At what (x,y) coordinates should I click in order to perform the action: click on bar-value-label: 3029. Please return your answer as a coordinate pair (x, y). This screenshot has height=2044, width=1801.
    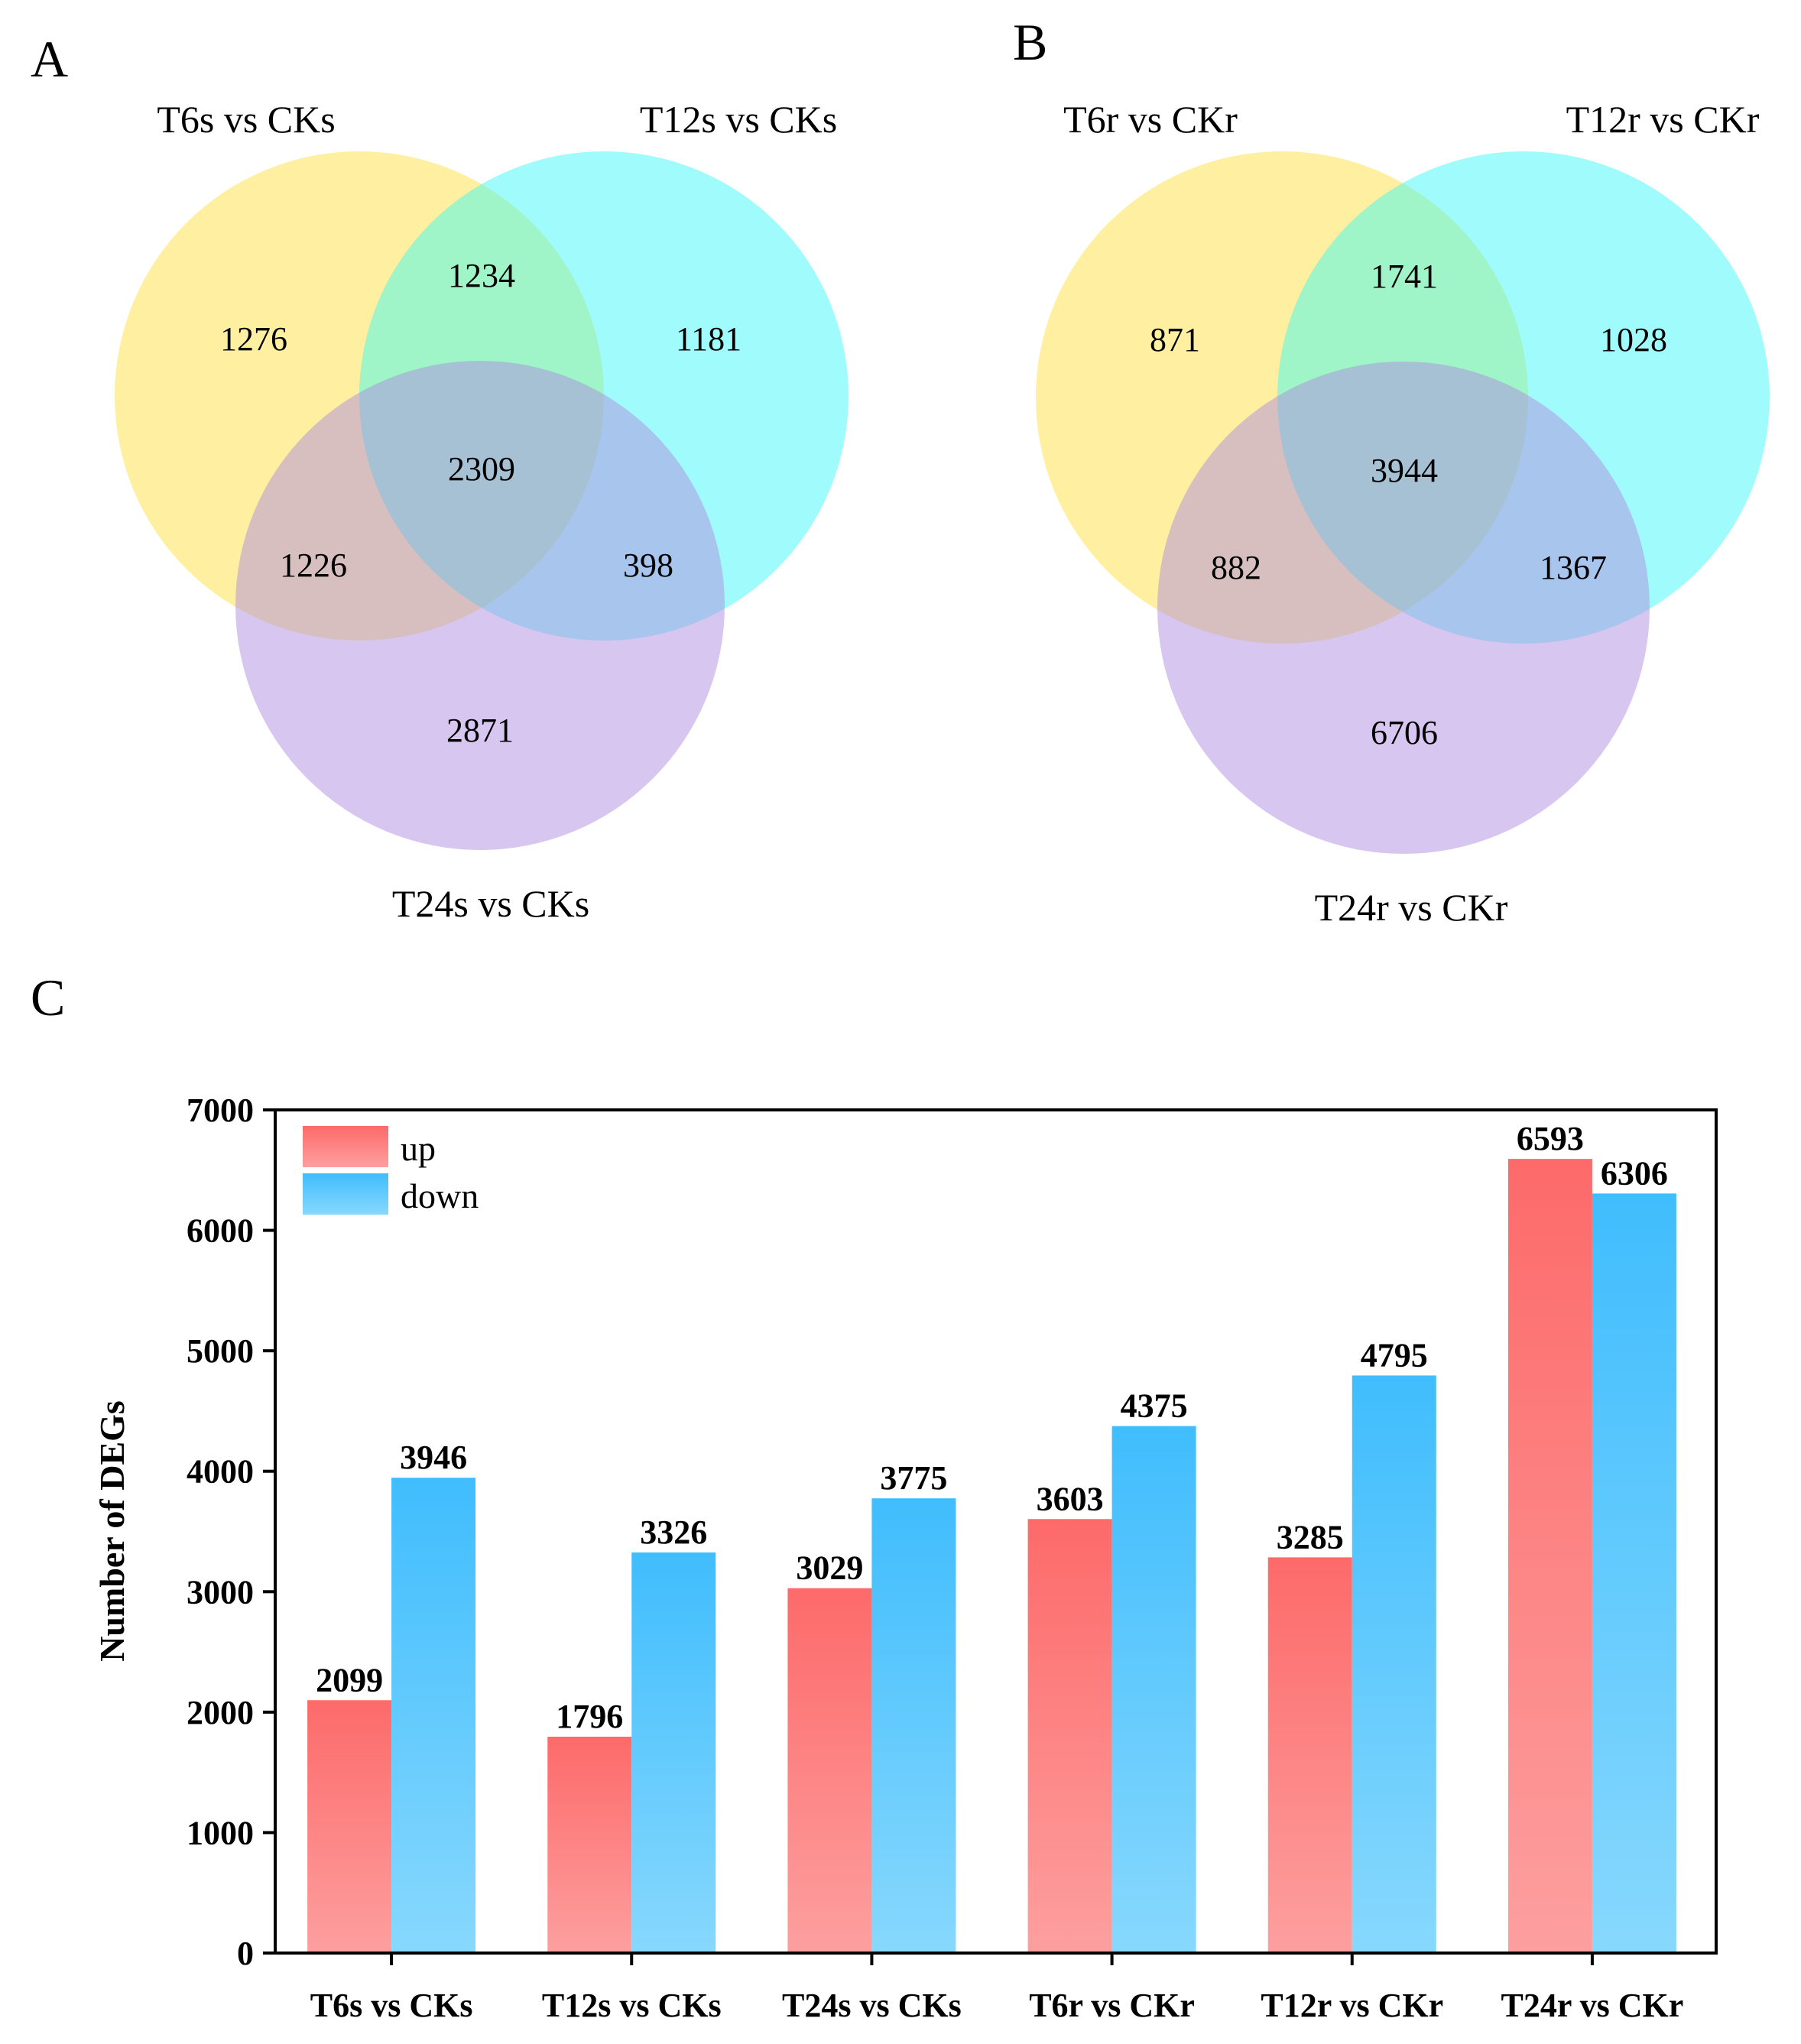
    Looking at the image, I should click on (829, 1568).